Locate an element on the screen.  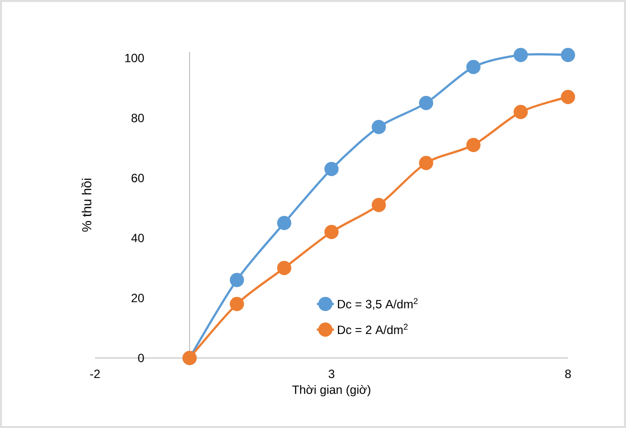
x-tick-label: 3 is located at coordinates (331, 374).